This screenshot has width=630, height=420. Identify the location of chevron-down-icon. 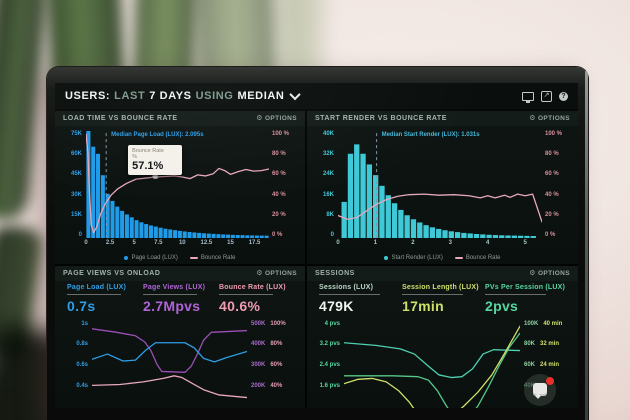
(295, 94).